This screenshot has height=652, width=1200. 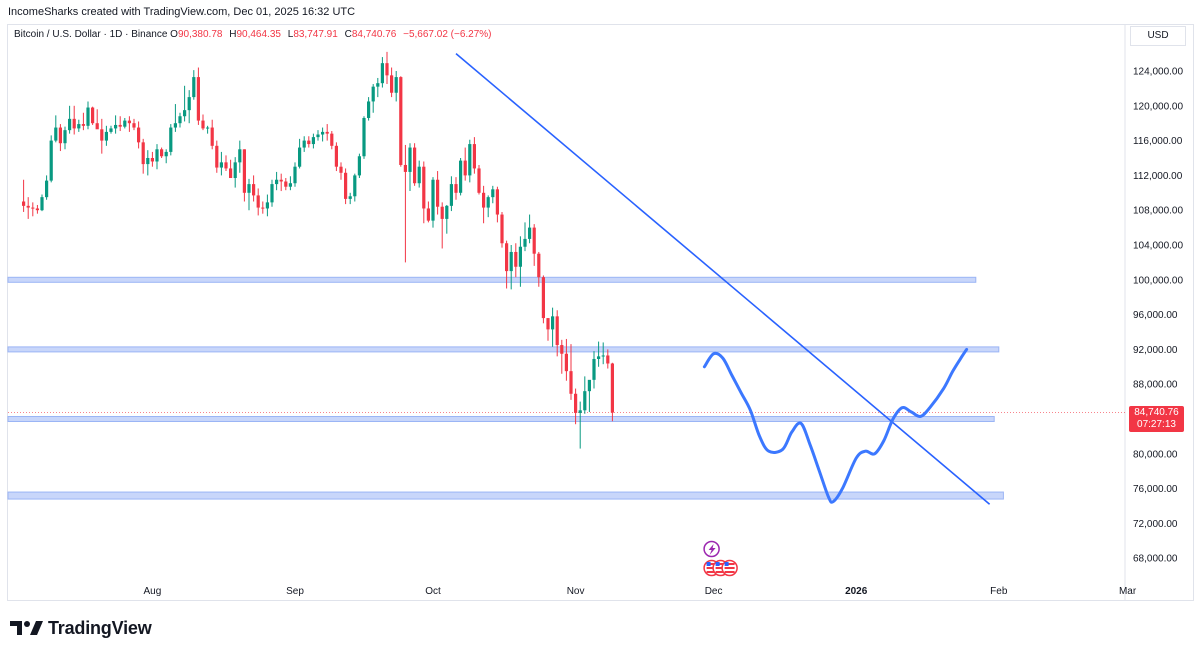 I want to click on close-value: 84,740.76, so click(x=374, y=34).